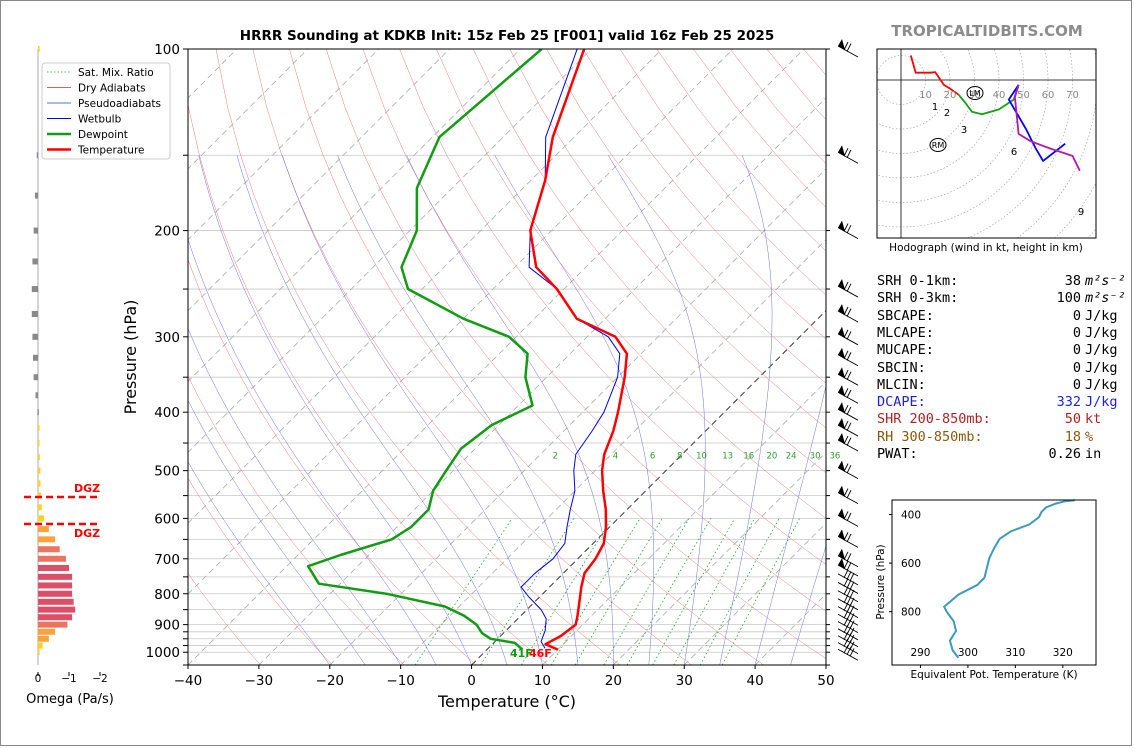 The image size is (1134, 748). I want to click on omega-tick-0: 0, so click(38, 679).